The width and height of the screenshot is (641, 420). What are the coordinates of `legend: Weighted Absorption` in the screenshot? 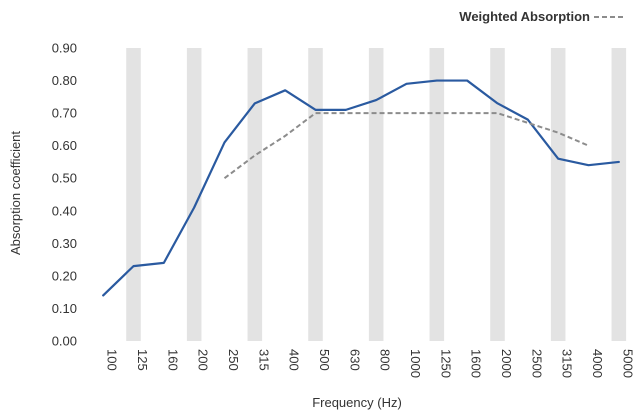 It's located at (542, 16).